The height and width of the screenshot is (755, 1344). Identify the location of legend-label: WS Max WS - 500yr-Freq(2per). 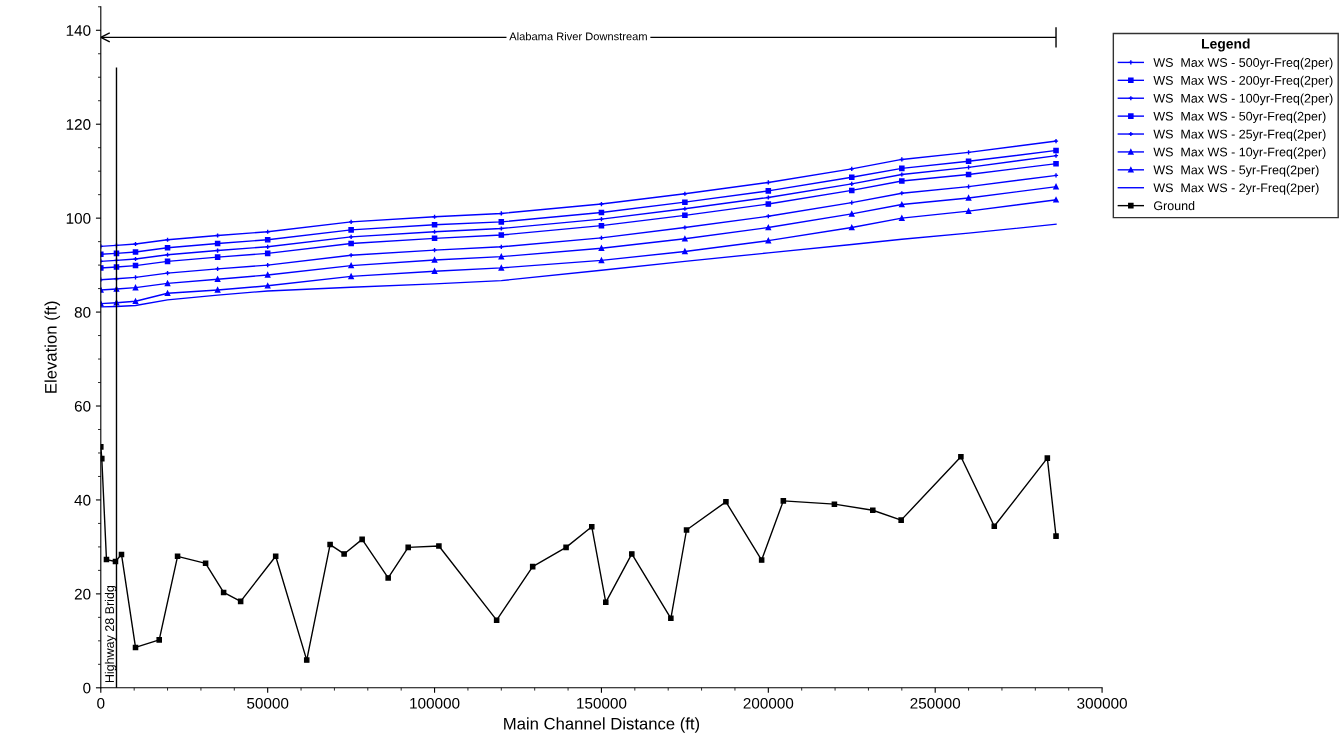
(1243, 63).